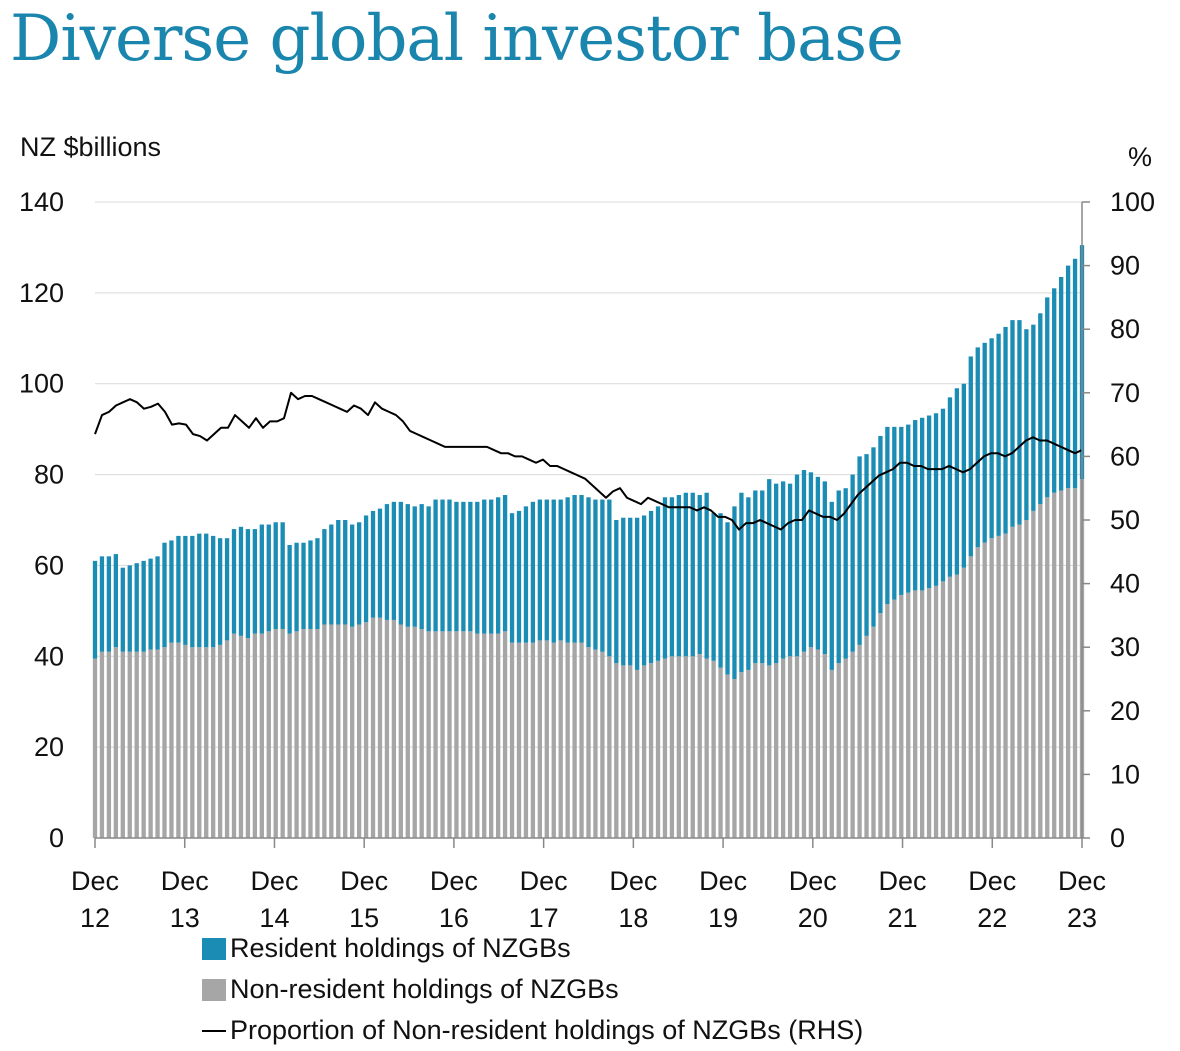 The width and height of the screenshot is (1180, 1051). What do you see at coordinates (992, 916) in the screenshot?
I see `x-tick-year: 22` at bounding box center [992, 916].